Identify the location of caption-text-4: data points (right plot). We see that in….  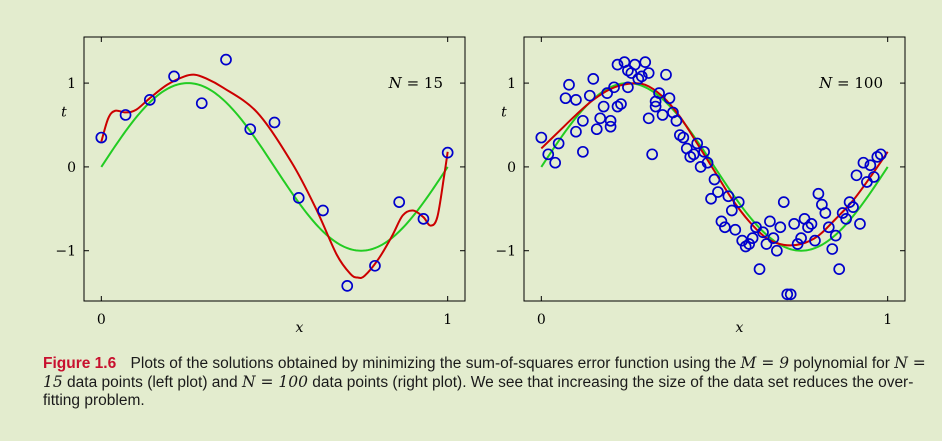
(478, 391).